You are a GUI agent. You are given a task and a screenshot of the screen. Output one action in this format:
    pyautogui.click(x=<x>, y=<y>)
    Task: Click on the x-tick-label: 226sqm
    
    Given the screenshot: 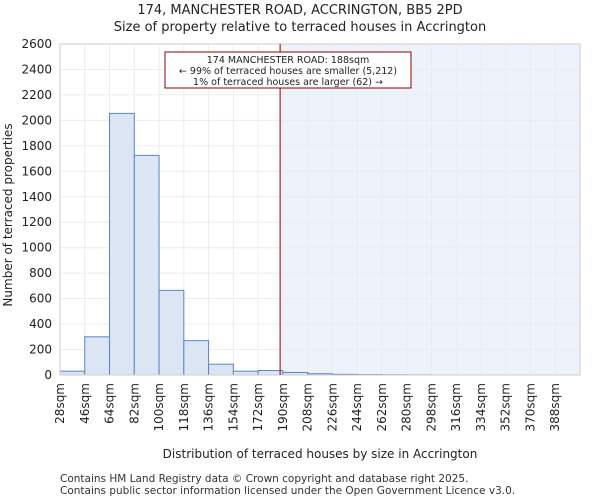 What is the action you would take?
    pyautogui.click(x=332, y=407)
    